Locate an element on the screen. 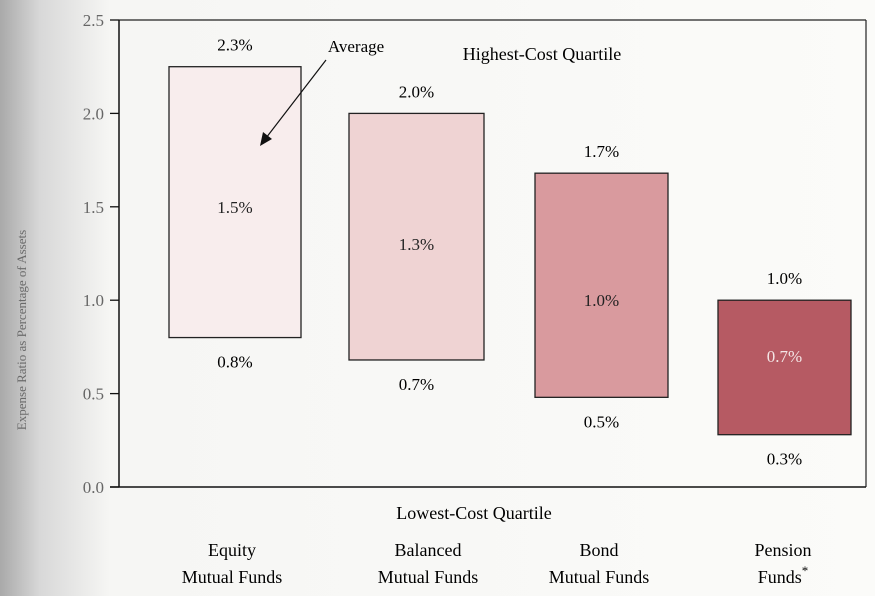 This screenshot has width=875, height=596. y-axis-label: Expense Ratio as Percentage of Assets is located at coordinates (21, 330).